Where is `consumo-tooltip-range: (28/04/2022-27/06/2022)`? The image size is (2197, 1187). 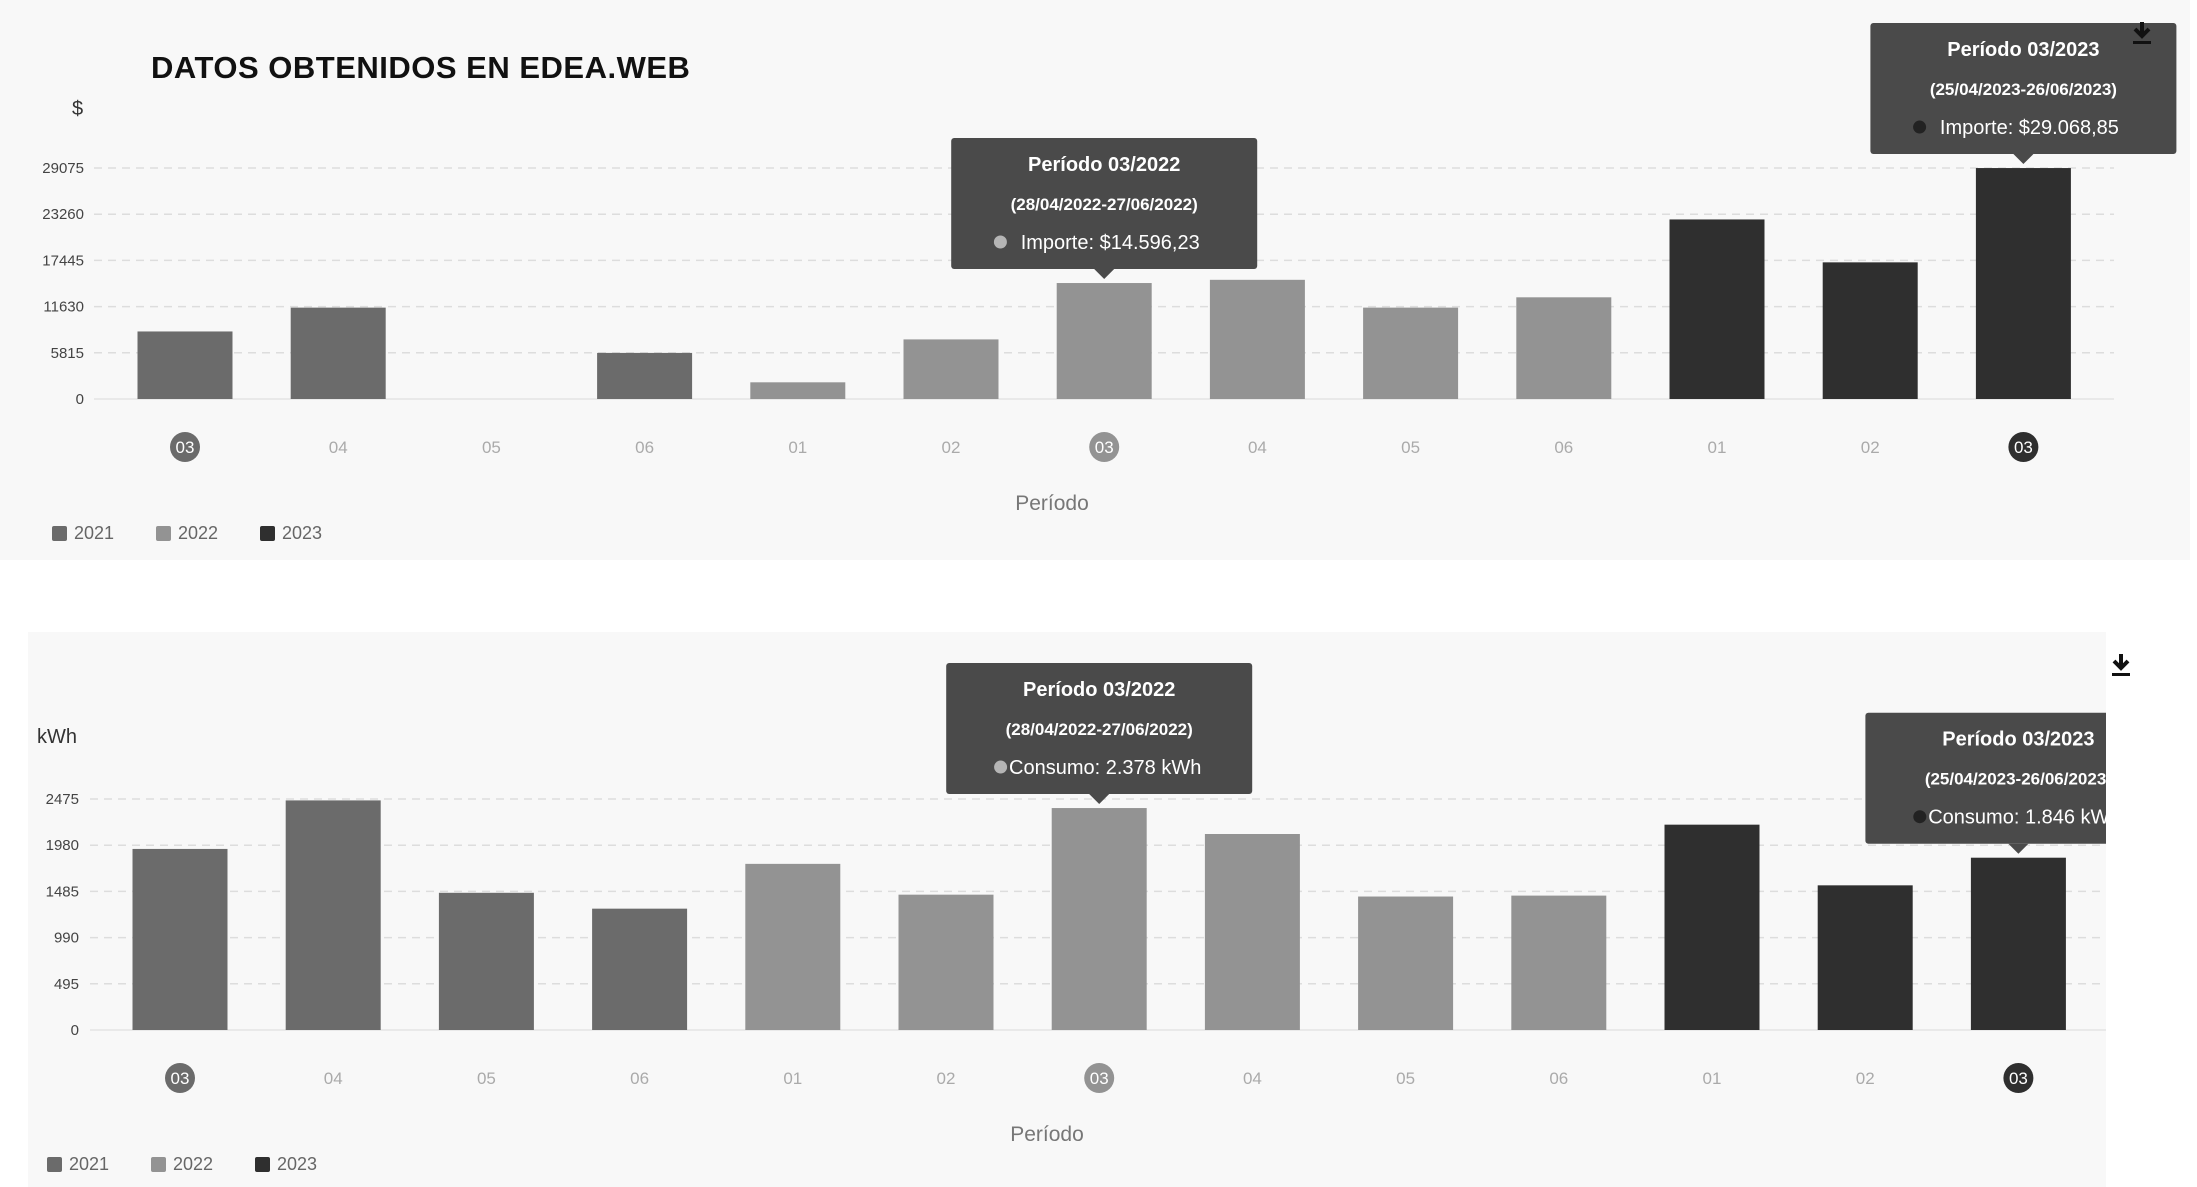 consumo-tooltip-range: (28/04/2022-27/06/2022) is located at coordinates (1099, 729).